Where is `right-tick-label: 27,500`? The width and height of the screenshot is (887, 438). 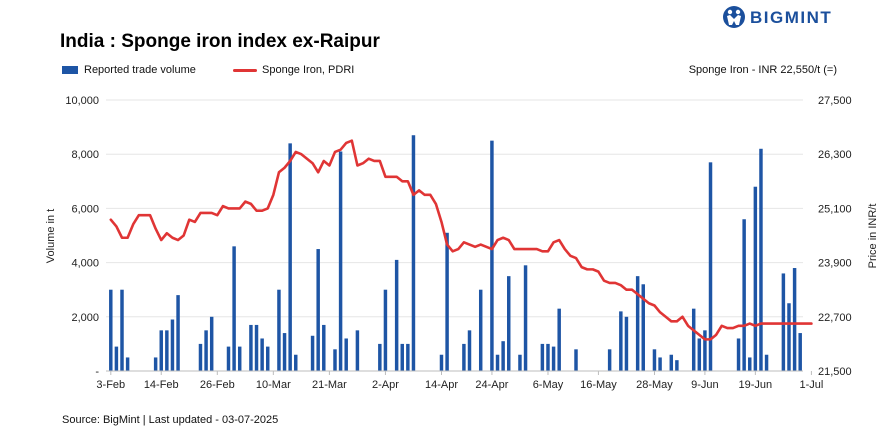
right-tick-label: 27,500 is located at coordinates (835, 101).